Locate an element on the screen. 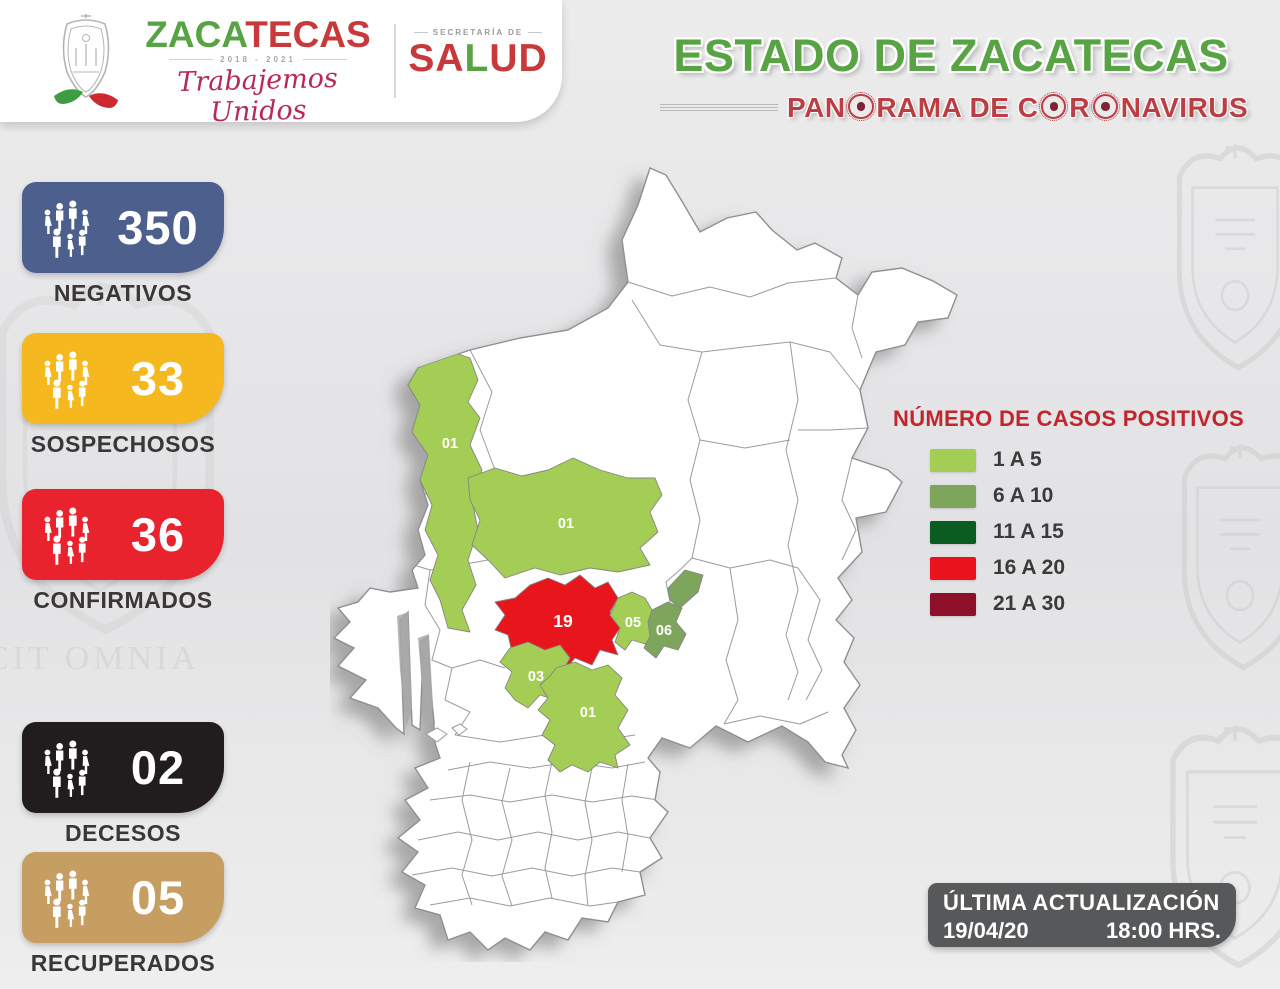  legend-label: 21 A 30 is located at coordinates (1029, 603).